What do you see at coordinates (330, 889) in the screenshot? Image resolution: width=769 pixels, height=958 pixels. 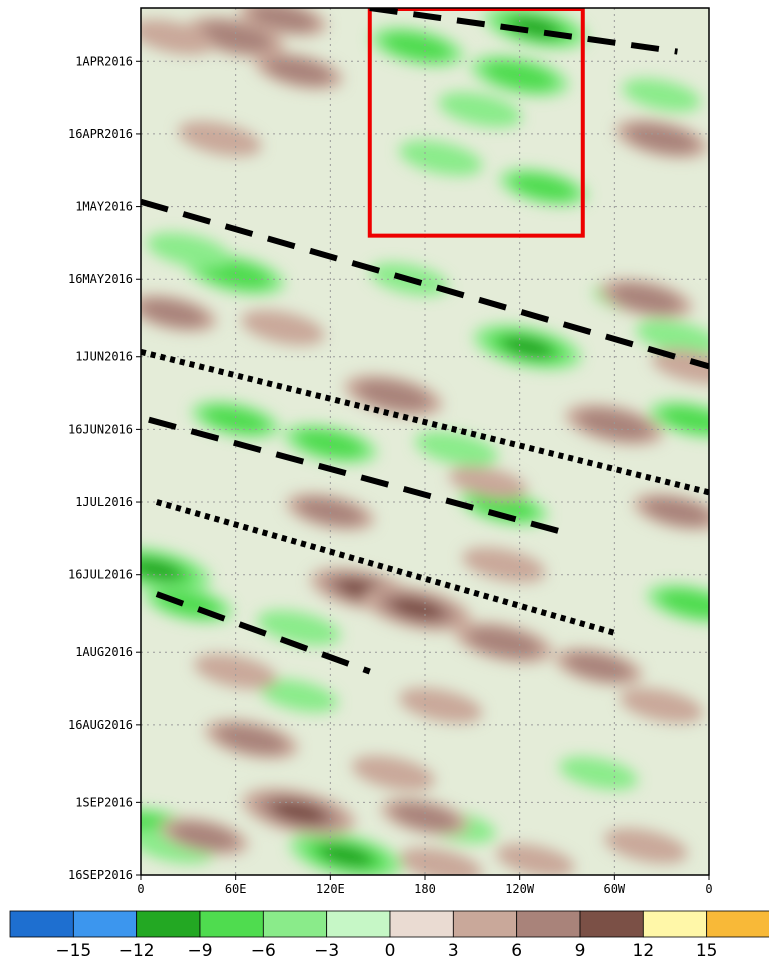 I see `x-tick-label: 120E` at bounding box center [330, 889].